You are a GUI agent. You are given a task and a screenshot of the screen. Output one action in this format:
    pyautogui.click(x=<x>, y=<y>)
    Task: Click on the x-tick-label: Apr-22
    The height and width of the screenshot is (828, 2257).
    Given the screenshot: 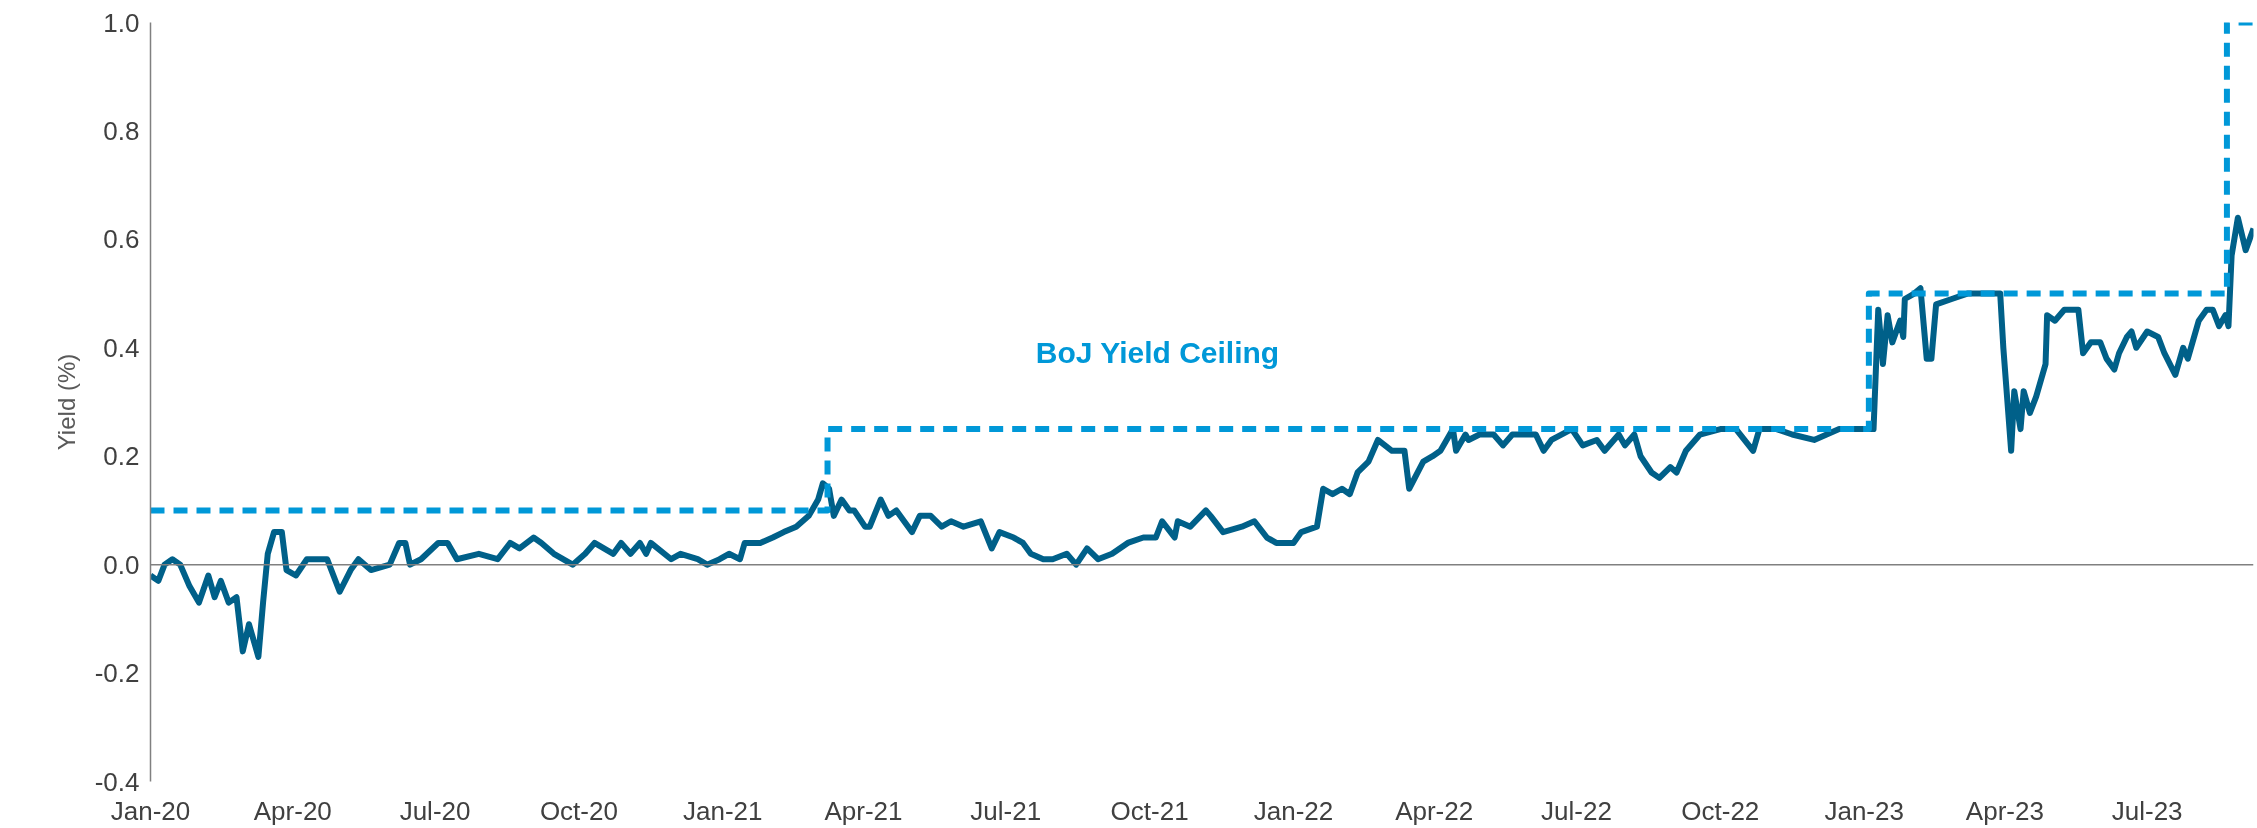 What is the action you would take?
    pyautogui.click(x=1434, y=810)
    